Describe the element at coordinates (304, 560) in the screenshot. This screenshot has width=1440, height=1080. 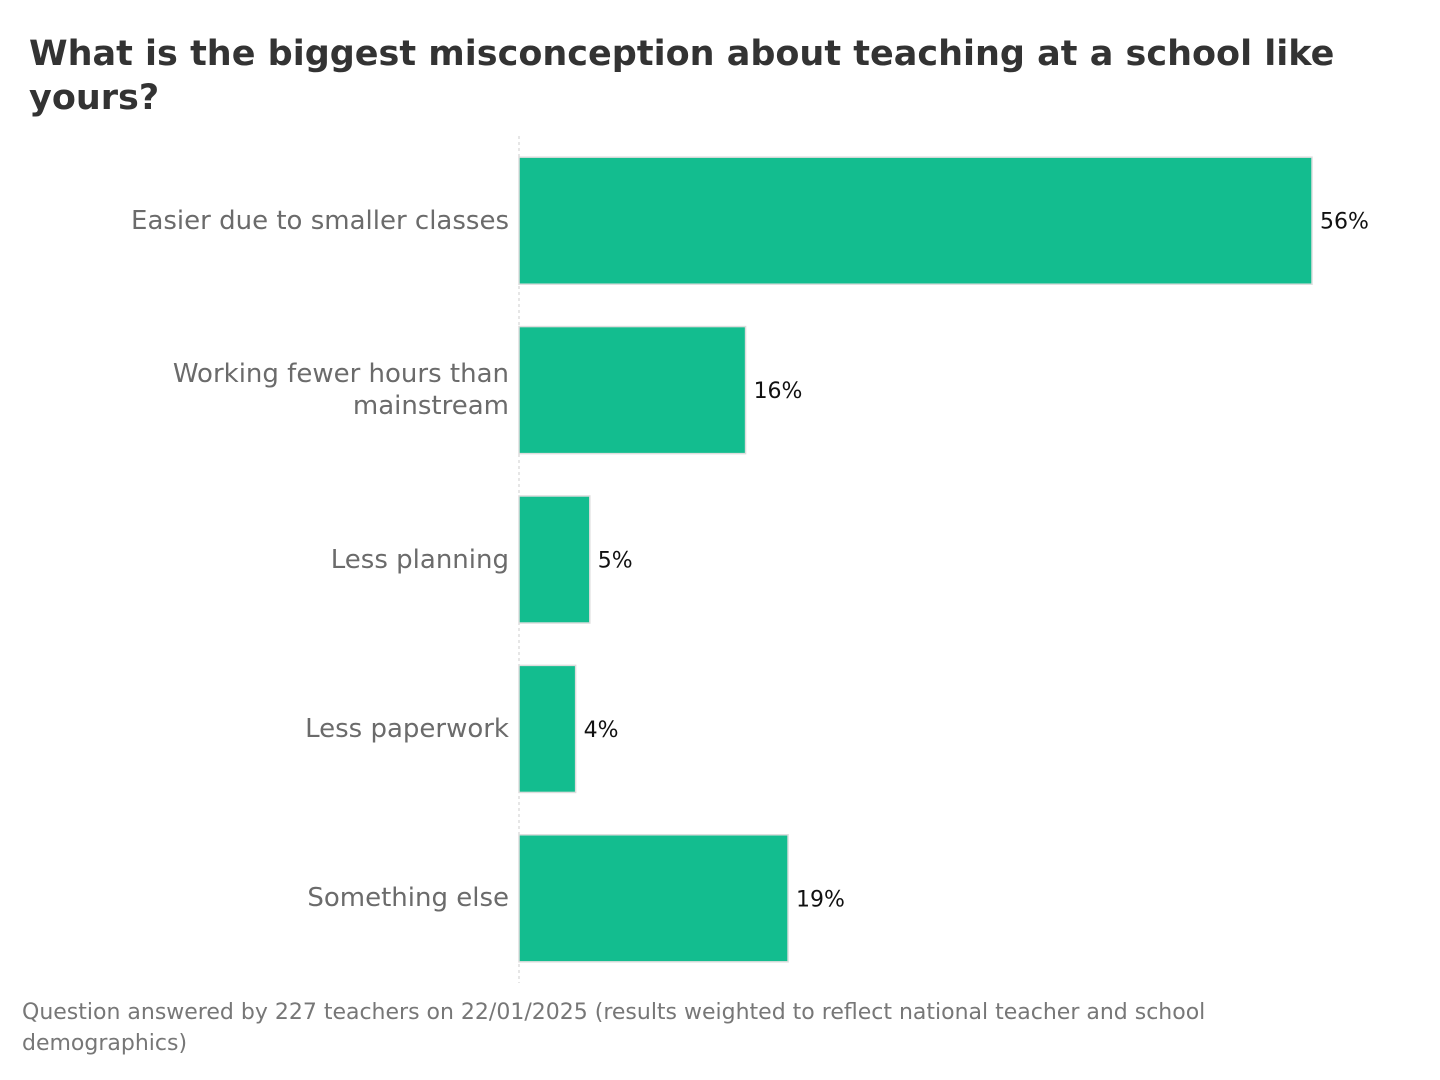
I see `category-label: Less planning` at that location.